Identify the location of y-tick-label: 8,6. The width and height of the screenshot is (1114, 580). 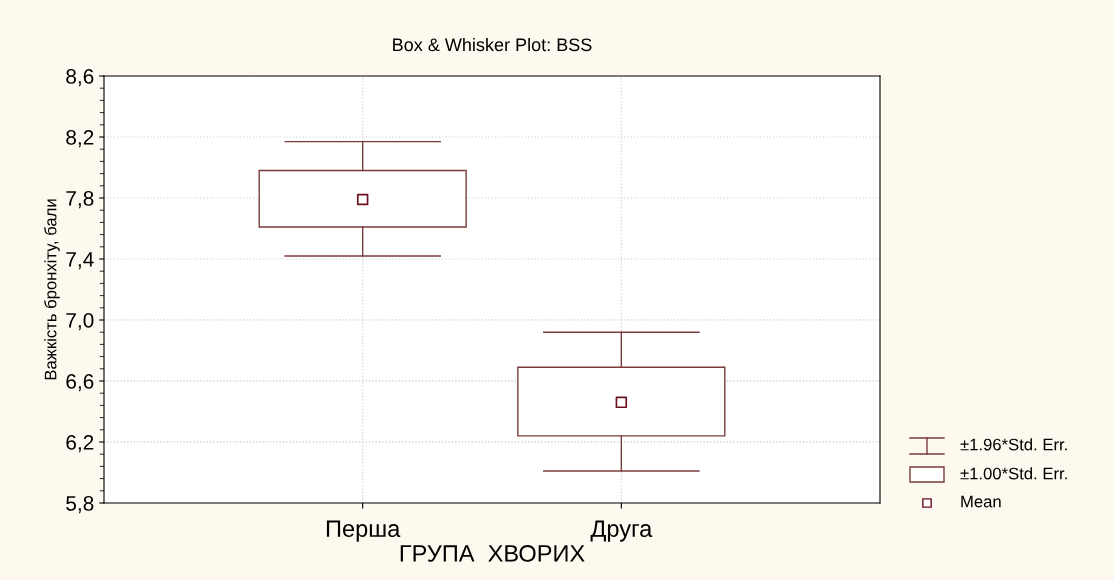
(80, 78).